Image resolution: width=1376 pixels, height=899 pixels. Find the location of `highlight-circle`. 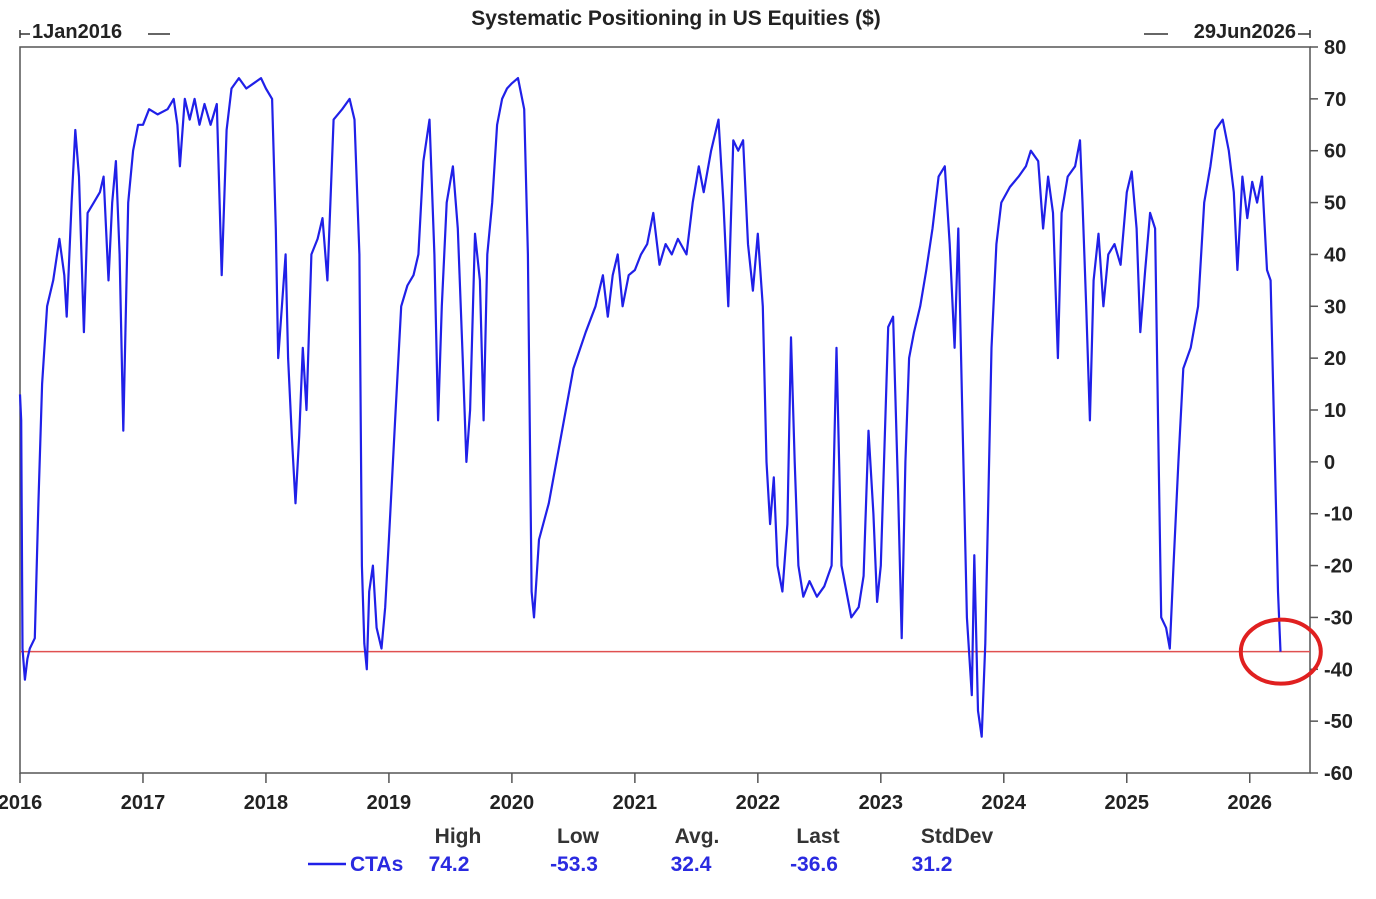

highlight-circle is located at coordinates (1280, 651).